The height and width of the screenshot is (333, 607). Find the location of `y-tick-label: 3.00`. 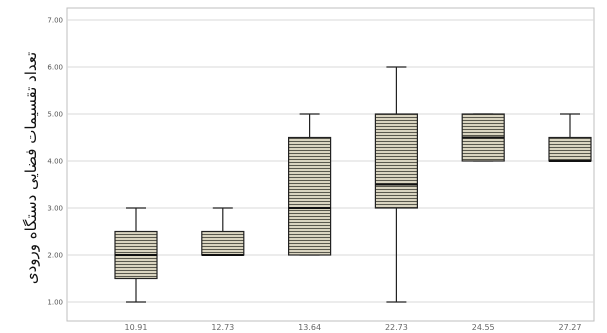

y-tick-label: 3.00 is located at coordinates (55, 209).